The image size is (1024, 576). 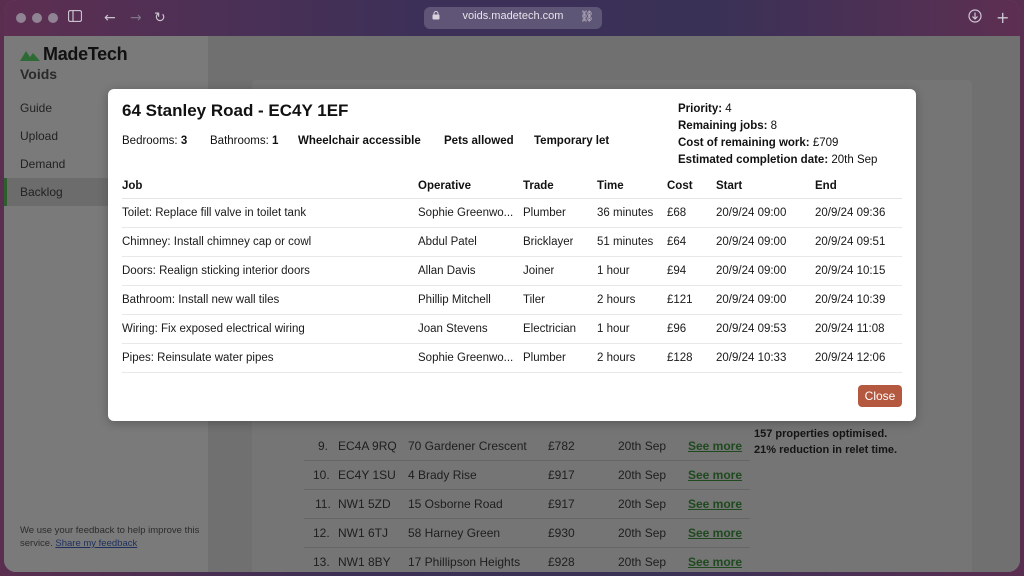 What do you see at coordinates (217, 242) in the screenshot?
I see `job-cell: Chimney: Install chimney cap or cowl` at bounding box center [217, 242].